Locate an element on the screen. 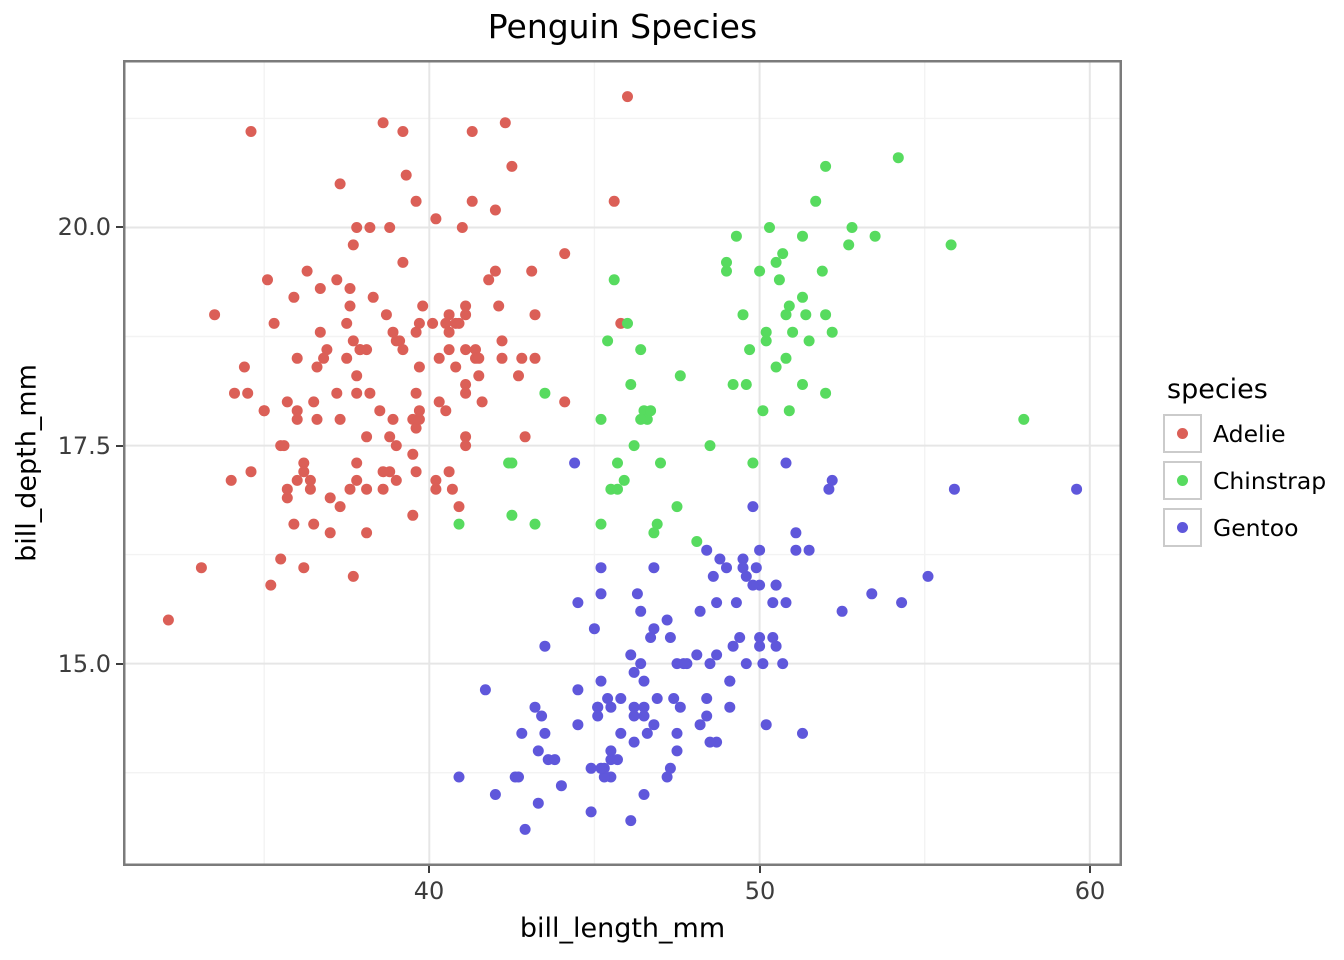 The height and width of the screenshot is (960, 1344). y-tick-label: 17.5 is located at coordinates (84, 446).